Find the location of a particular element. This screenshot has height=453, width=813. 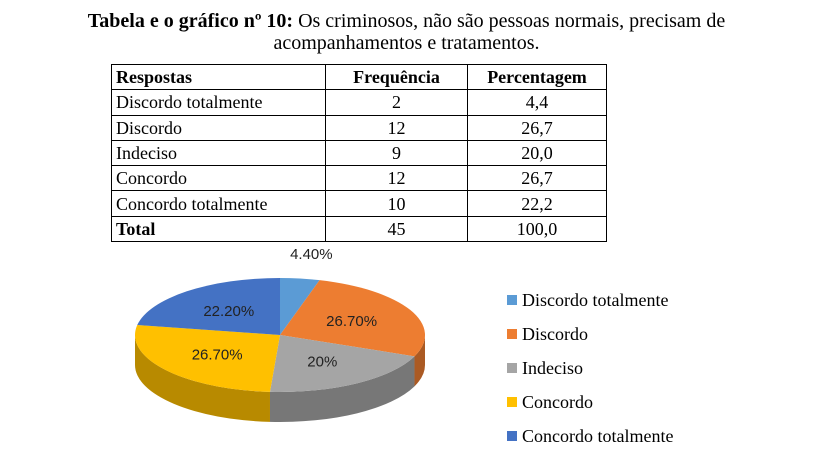

legend-item: Concordo totalmente is located at coordinates (590, 436).